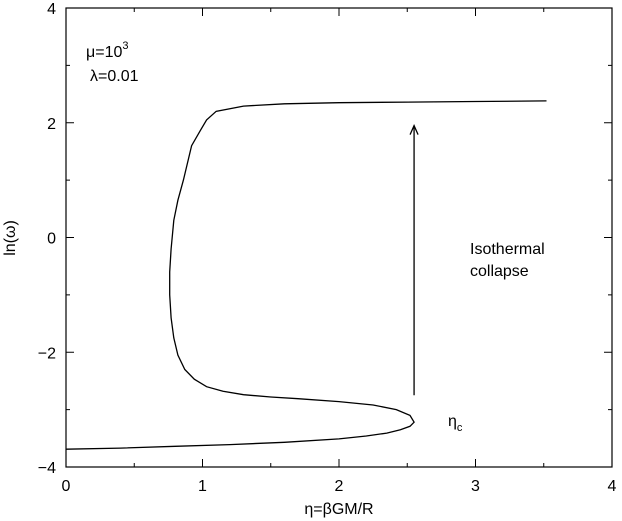 Image resolution: width=622 pixels, height=521 pixels. What do you see at coordinates (47, 468) in the screenshot?
I see `y-tick-label: −4` at bounding box center [47, 468].